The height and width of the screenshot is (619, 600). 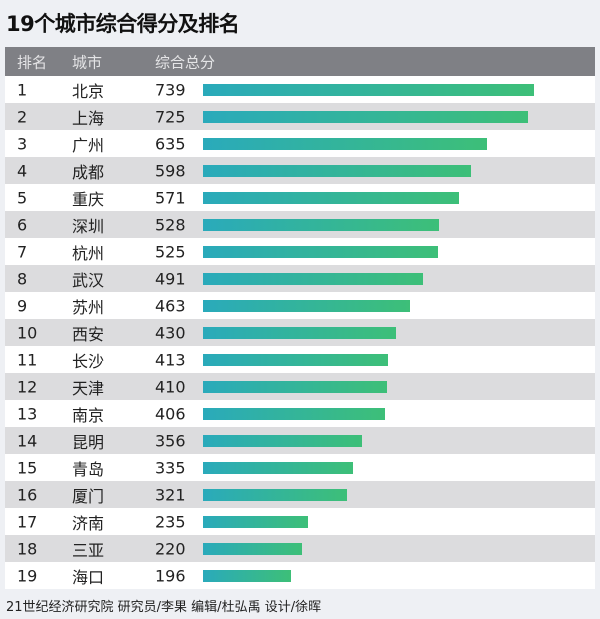 I want to click on city-label: 上海, so click(x=88, y=118).